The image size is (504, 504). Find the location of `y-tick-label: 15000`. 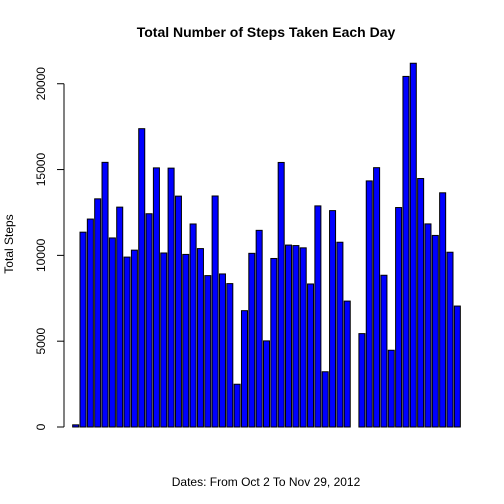

y-tick-label: 15000 is located at coordinates (41, 170).